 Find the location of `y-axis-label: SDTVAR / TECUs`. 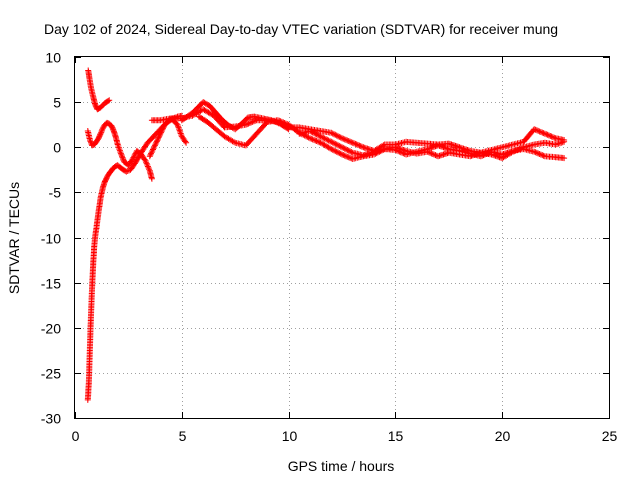

y-axis-label: SDTVAR / TECUs is located at coordinates (14, 238).